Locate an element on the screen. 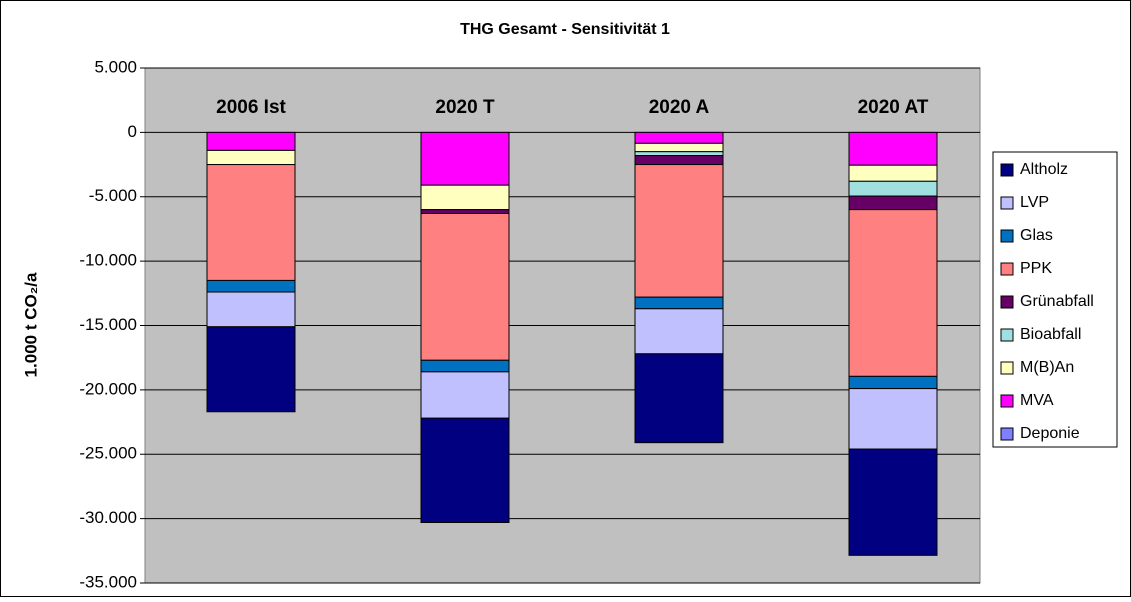 The height and width of the screenshot is (602, 1131). y-tick-label: -20.000 is located at coordinates (108, 388).